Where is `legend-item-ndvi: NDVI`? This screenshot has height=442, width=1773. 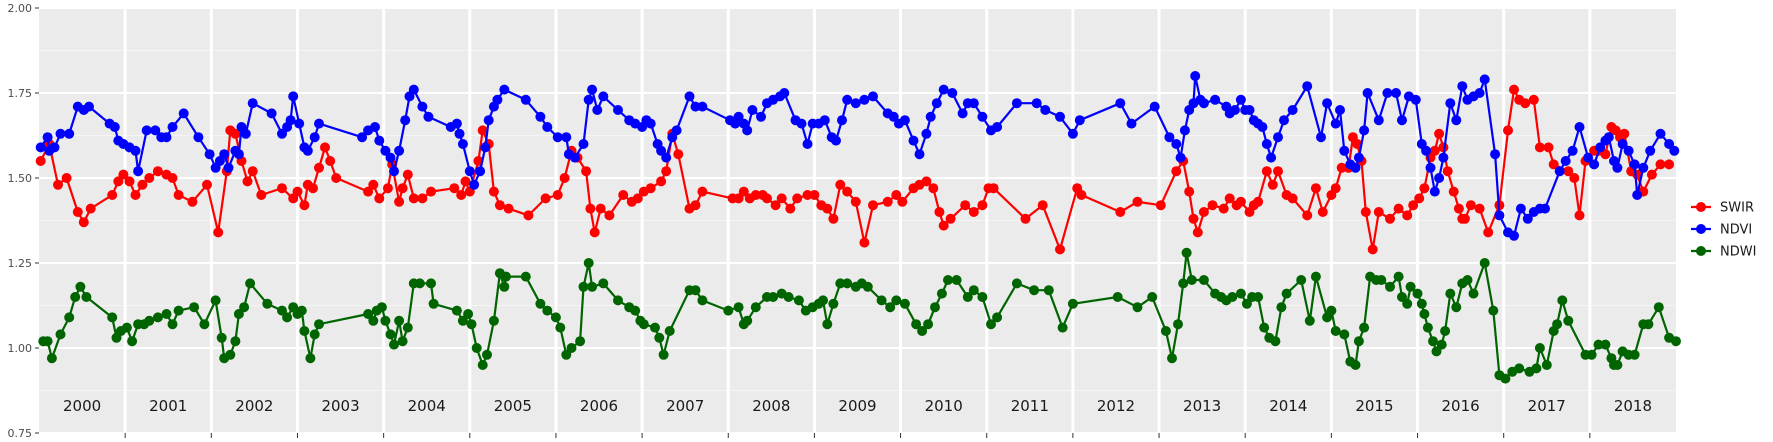 legend-item-ndvi: NDVI is located at coordinates (1721, 230).